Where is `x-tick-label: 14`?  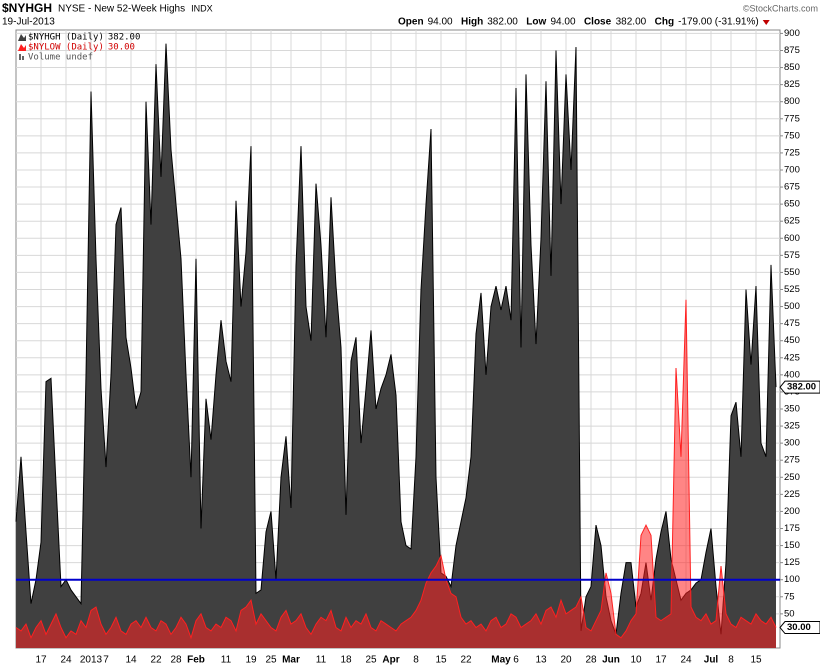
x-tick-label: 14 is located at coordinates (131, 660).